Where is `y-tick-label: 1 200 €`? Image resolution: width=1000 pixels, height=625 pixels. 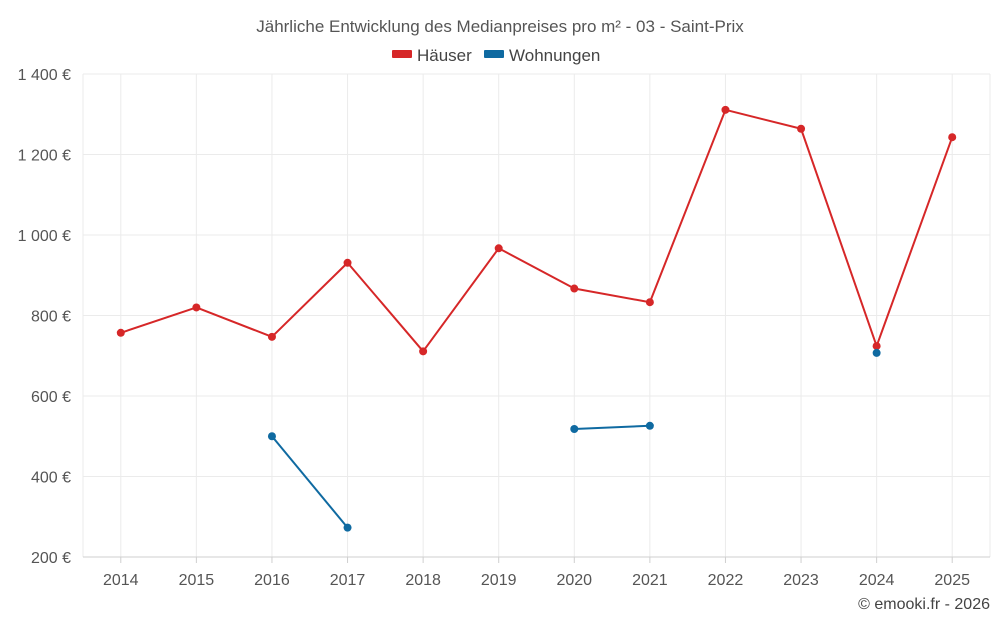
y-tick-label: 1 200 € is located at coordinates (44, 156).